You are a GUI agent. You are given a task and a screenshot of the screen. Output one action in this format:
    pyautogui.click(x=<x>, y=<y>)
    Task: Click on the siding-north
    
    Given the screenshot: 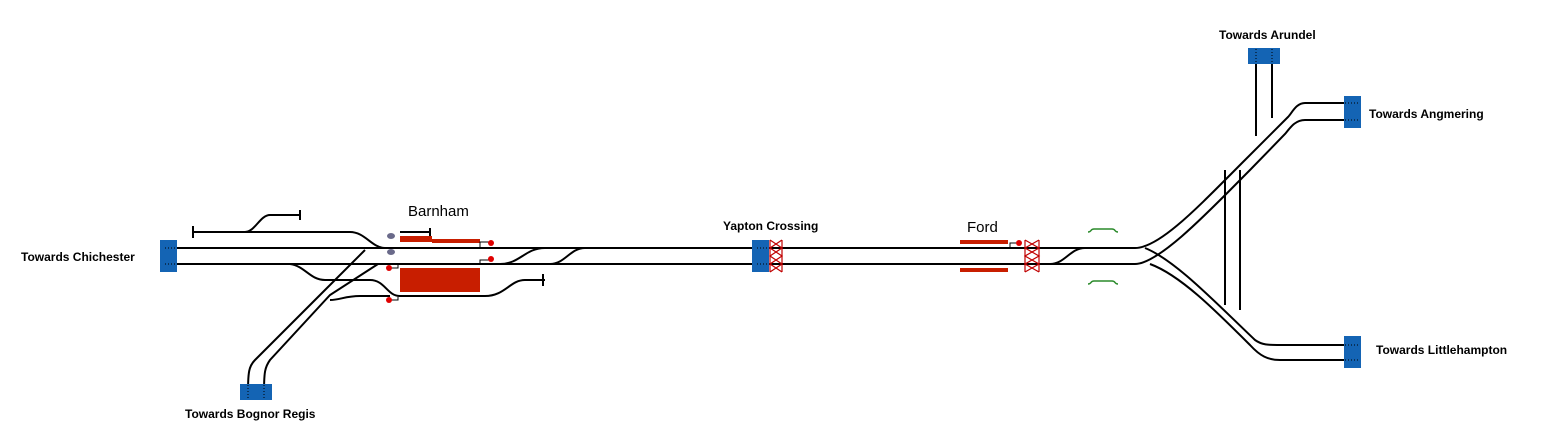 What is the action you would take?
    pyautogui.click(x=289, y=240)
    